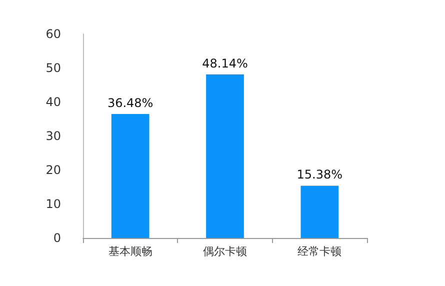  Describe the element at coordinates (53, 204) in the screenshot. I see `y-tick-label: 10` at that location.